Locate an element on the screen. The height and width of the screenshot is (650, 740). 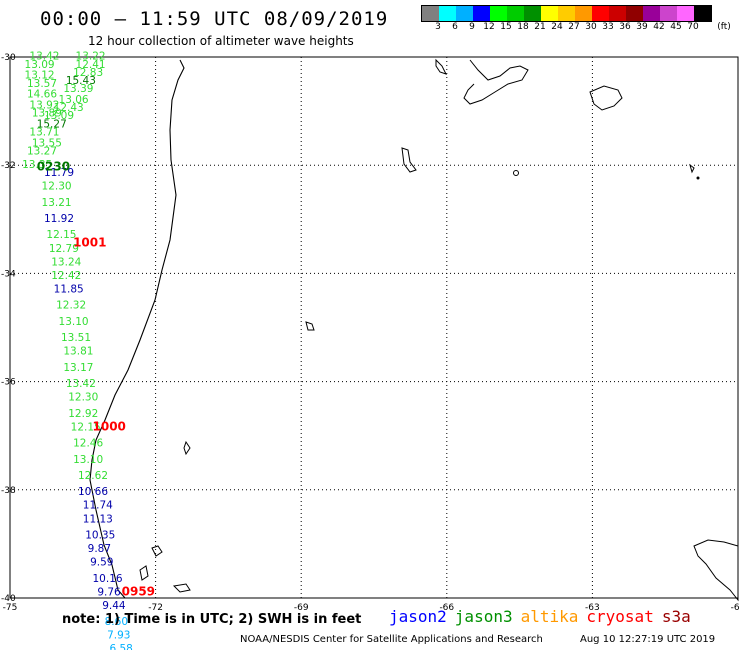
color-scale-label: 15 is located at coordinates (506, 27).